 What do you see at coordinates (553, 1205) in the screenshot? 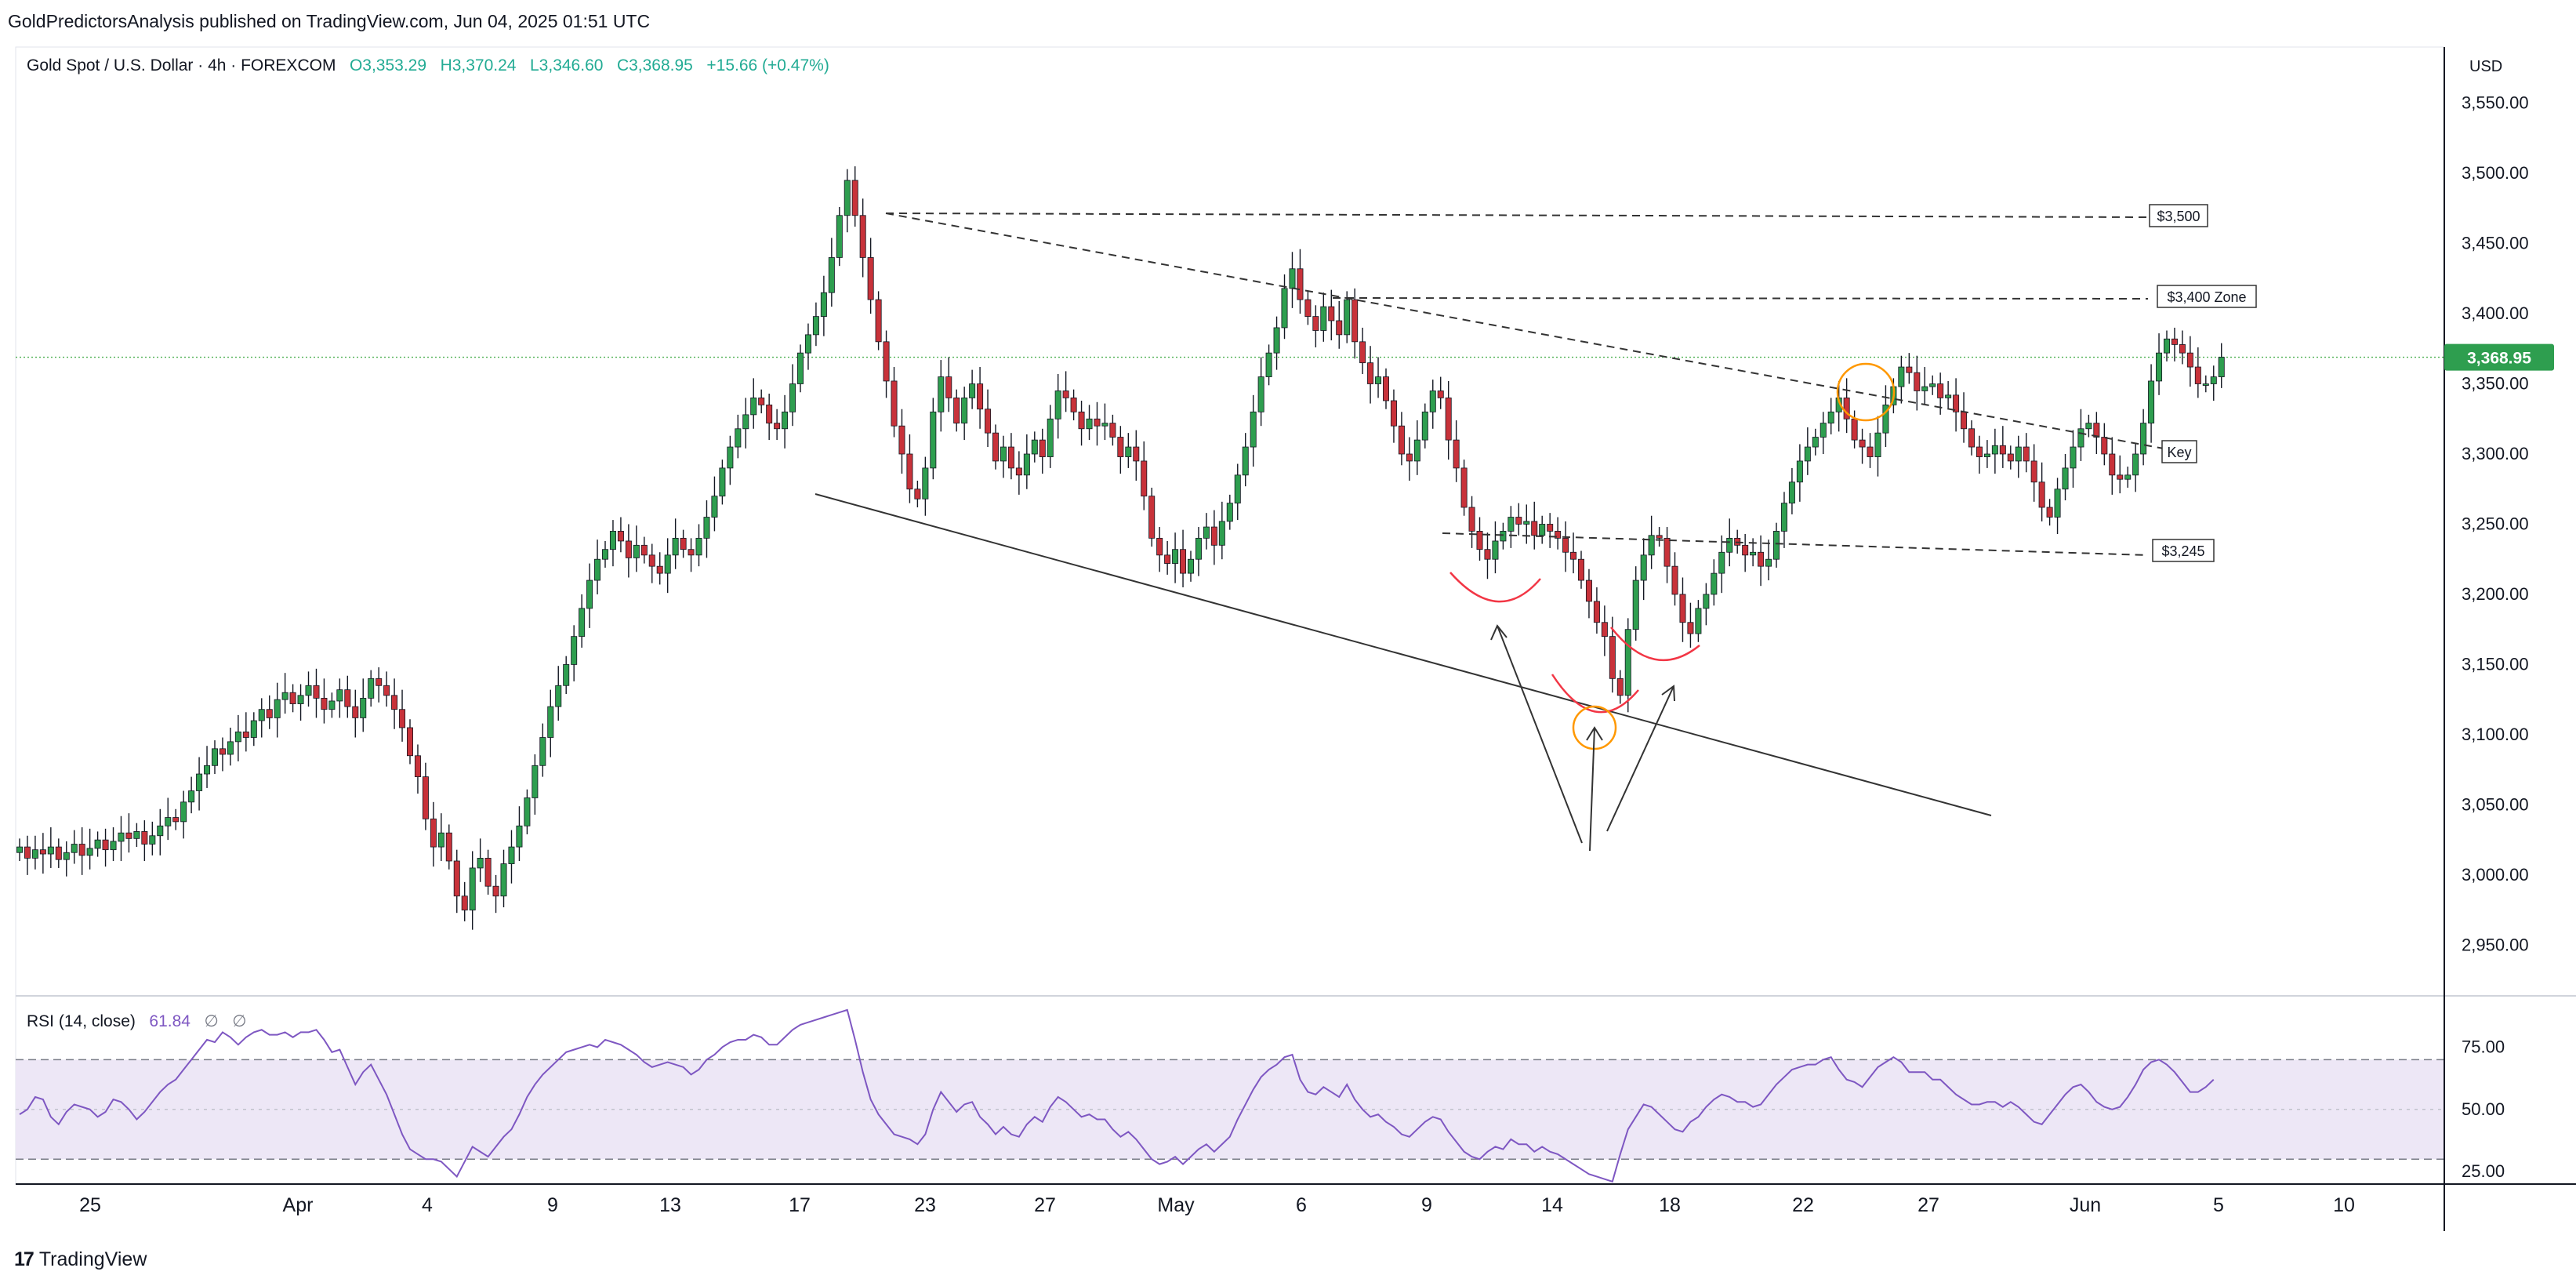
I see `time-tick-label: 9` at bounding box center [553, 1205].